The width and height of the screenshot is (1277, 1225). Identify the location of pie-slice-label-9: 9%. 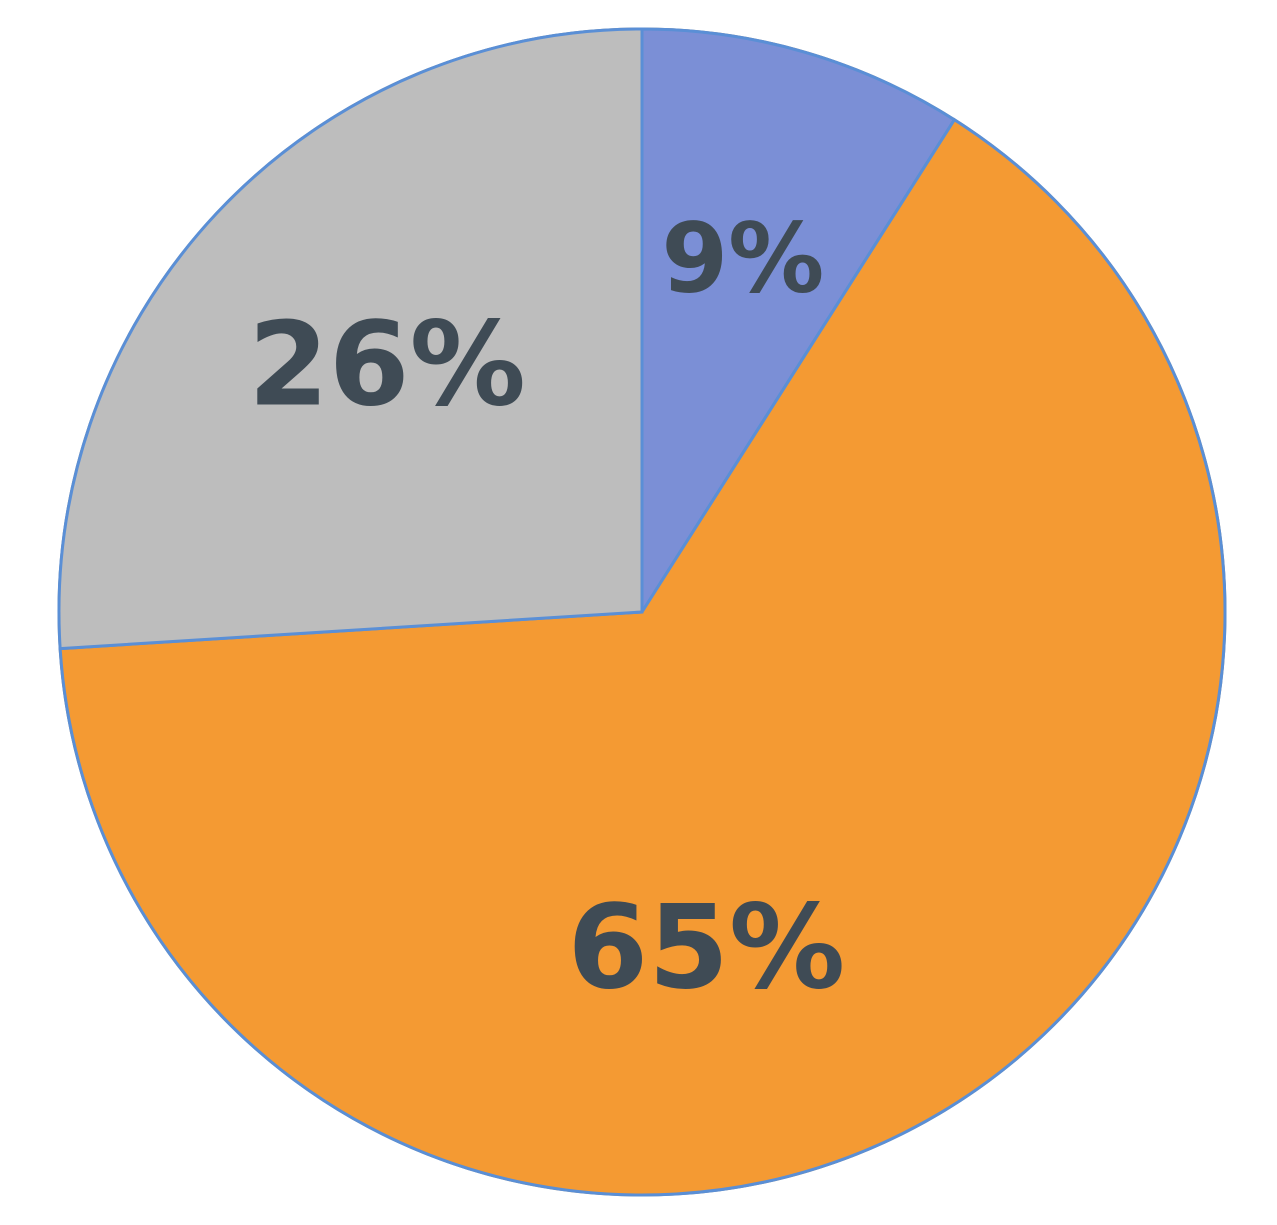
(742, 258).